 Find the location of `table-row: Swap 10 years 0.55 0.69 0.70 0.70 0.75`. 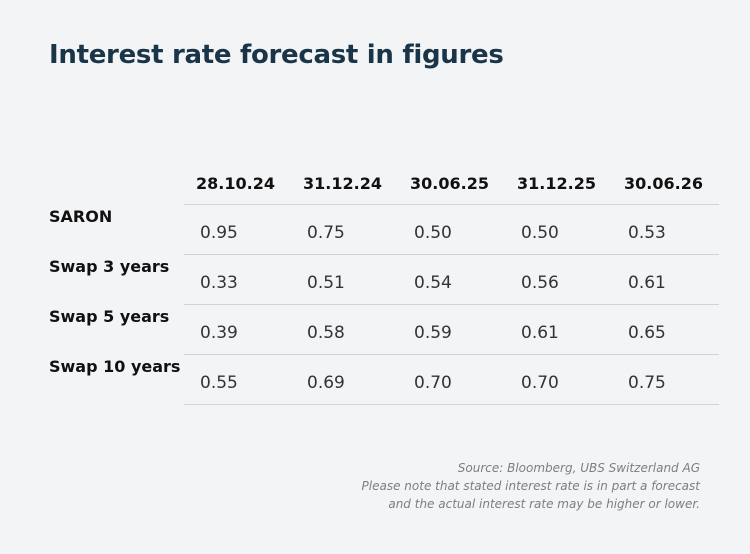

table-row: Swap 10 years 0.55 0.69 0.70 0.70 0.75 is located at coordinates (381, 379).